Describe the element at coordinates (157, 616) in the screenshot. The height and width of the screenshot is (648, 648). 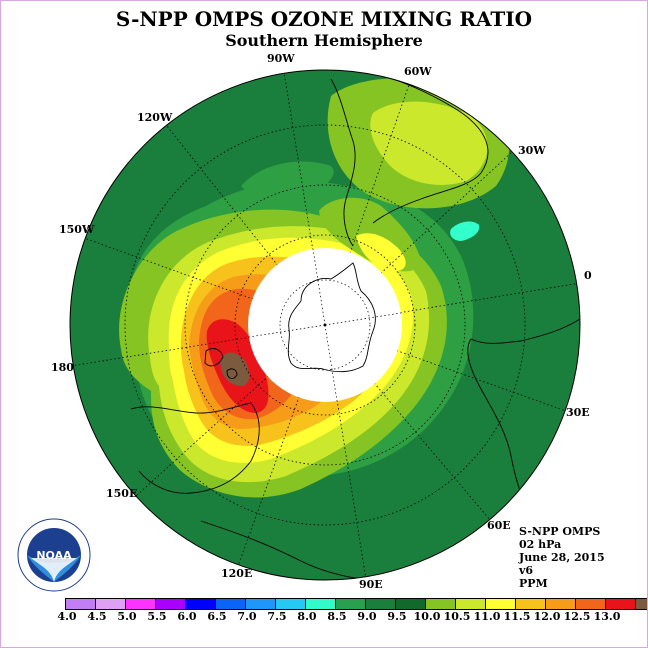
I see `colorbar-tick-label: 5.5` at that location.